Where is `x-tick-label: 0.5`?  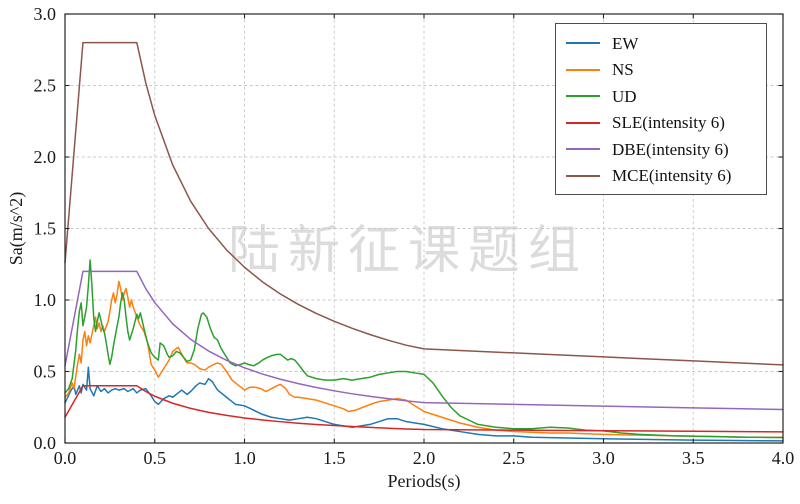 x-tick-label: 0.5 is located at coordinates (155, 458).